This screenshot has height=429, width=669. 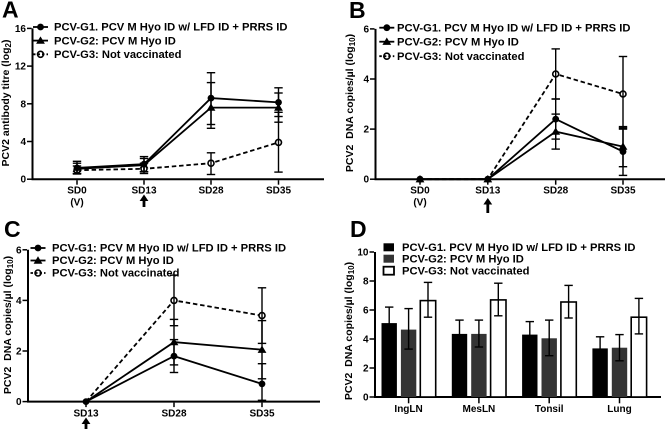 What do you see at coordinates (479, 409) in the screenshot?
I see `svg-text: MesLN` at bounding box center [479, 409].